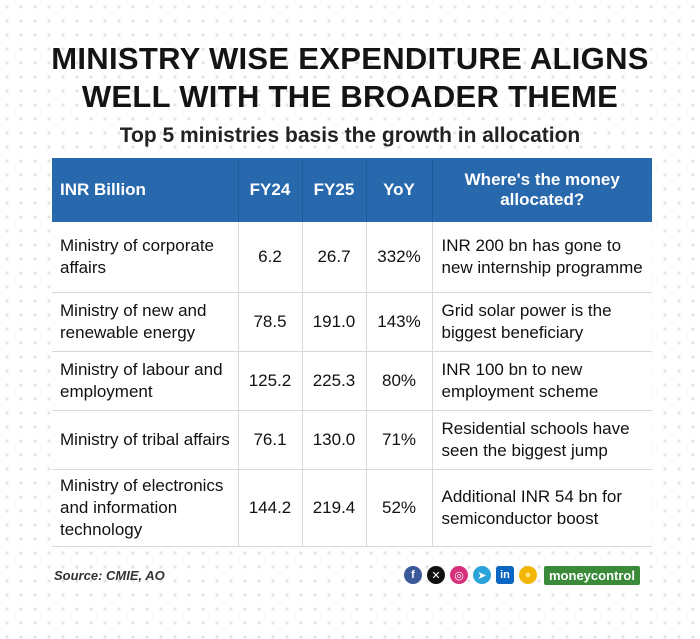 Image resolution: width=700 pixels, height=639 pixels. What do you see at coordinates (399, 257) in the screenshot?
I see `yoy-cell: 332%` at bounding box center [399, 257].